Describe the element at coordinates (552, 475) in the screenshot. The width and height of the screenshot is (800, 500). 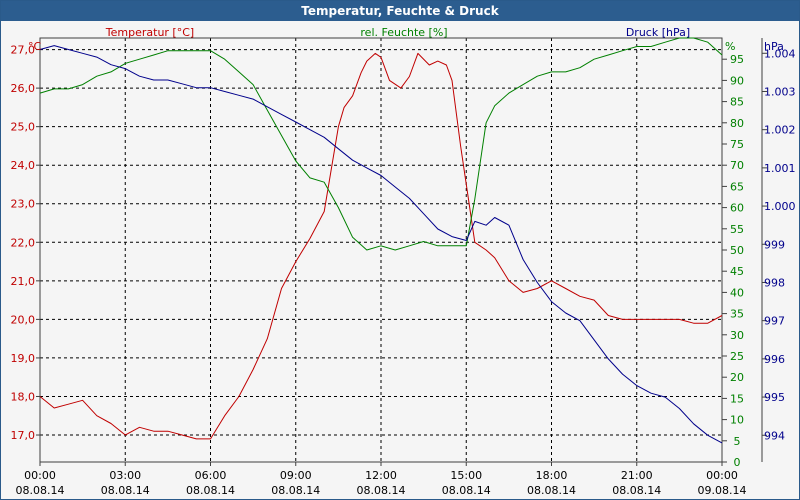
I see `time-tick-label: 18:00` at that location.